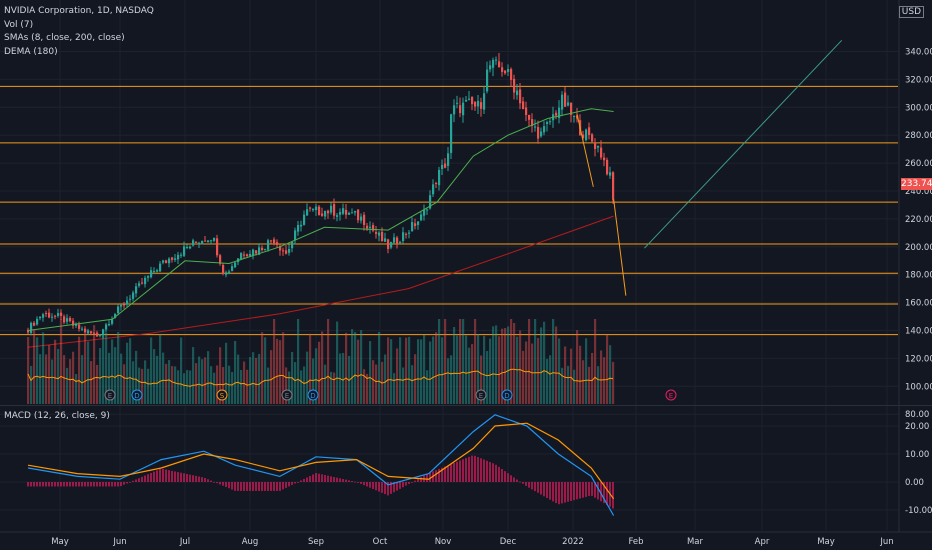 The height and width of the screenshot is (550, 932). What do you see at coordinates (19, 25) in the screenshot?
I see `volume-legend: Vol (7)` at bounding box center [19, 25].